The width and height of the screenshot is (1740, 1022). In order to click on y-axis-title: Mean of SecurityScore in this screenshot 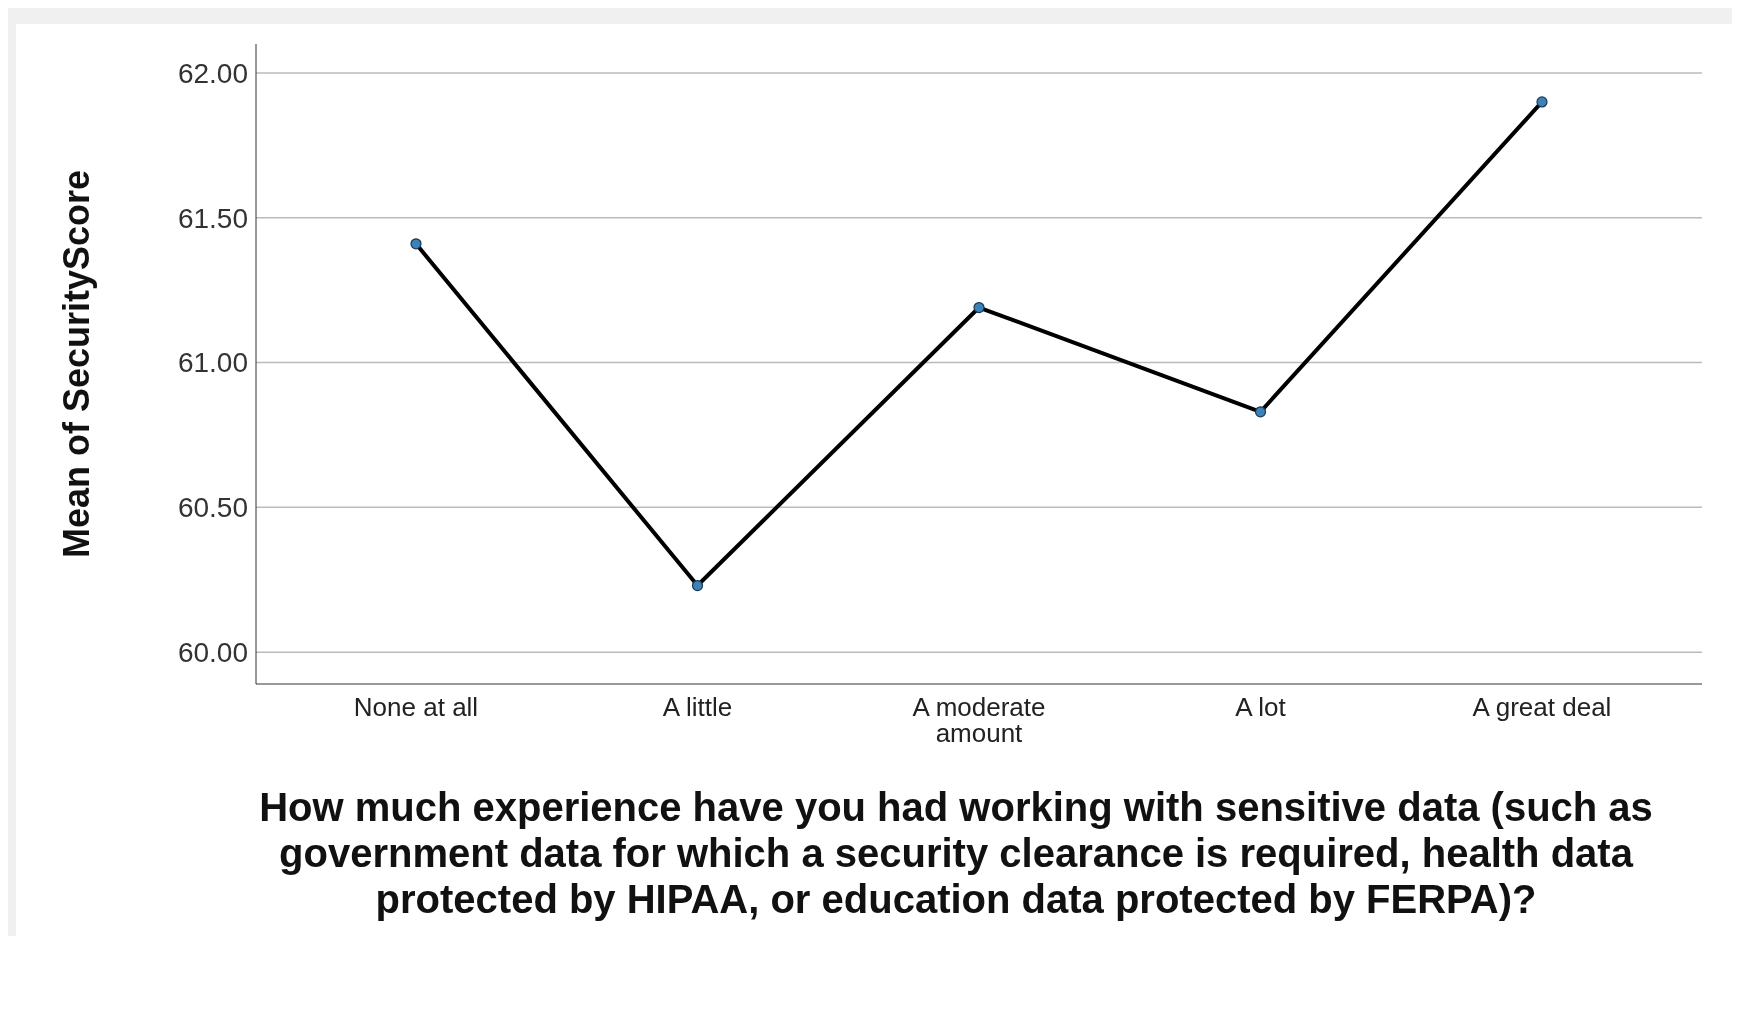, I will do `click(76, 364)`.